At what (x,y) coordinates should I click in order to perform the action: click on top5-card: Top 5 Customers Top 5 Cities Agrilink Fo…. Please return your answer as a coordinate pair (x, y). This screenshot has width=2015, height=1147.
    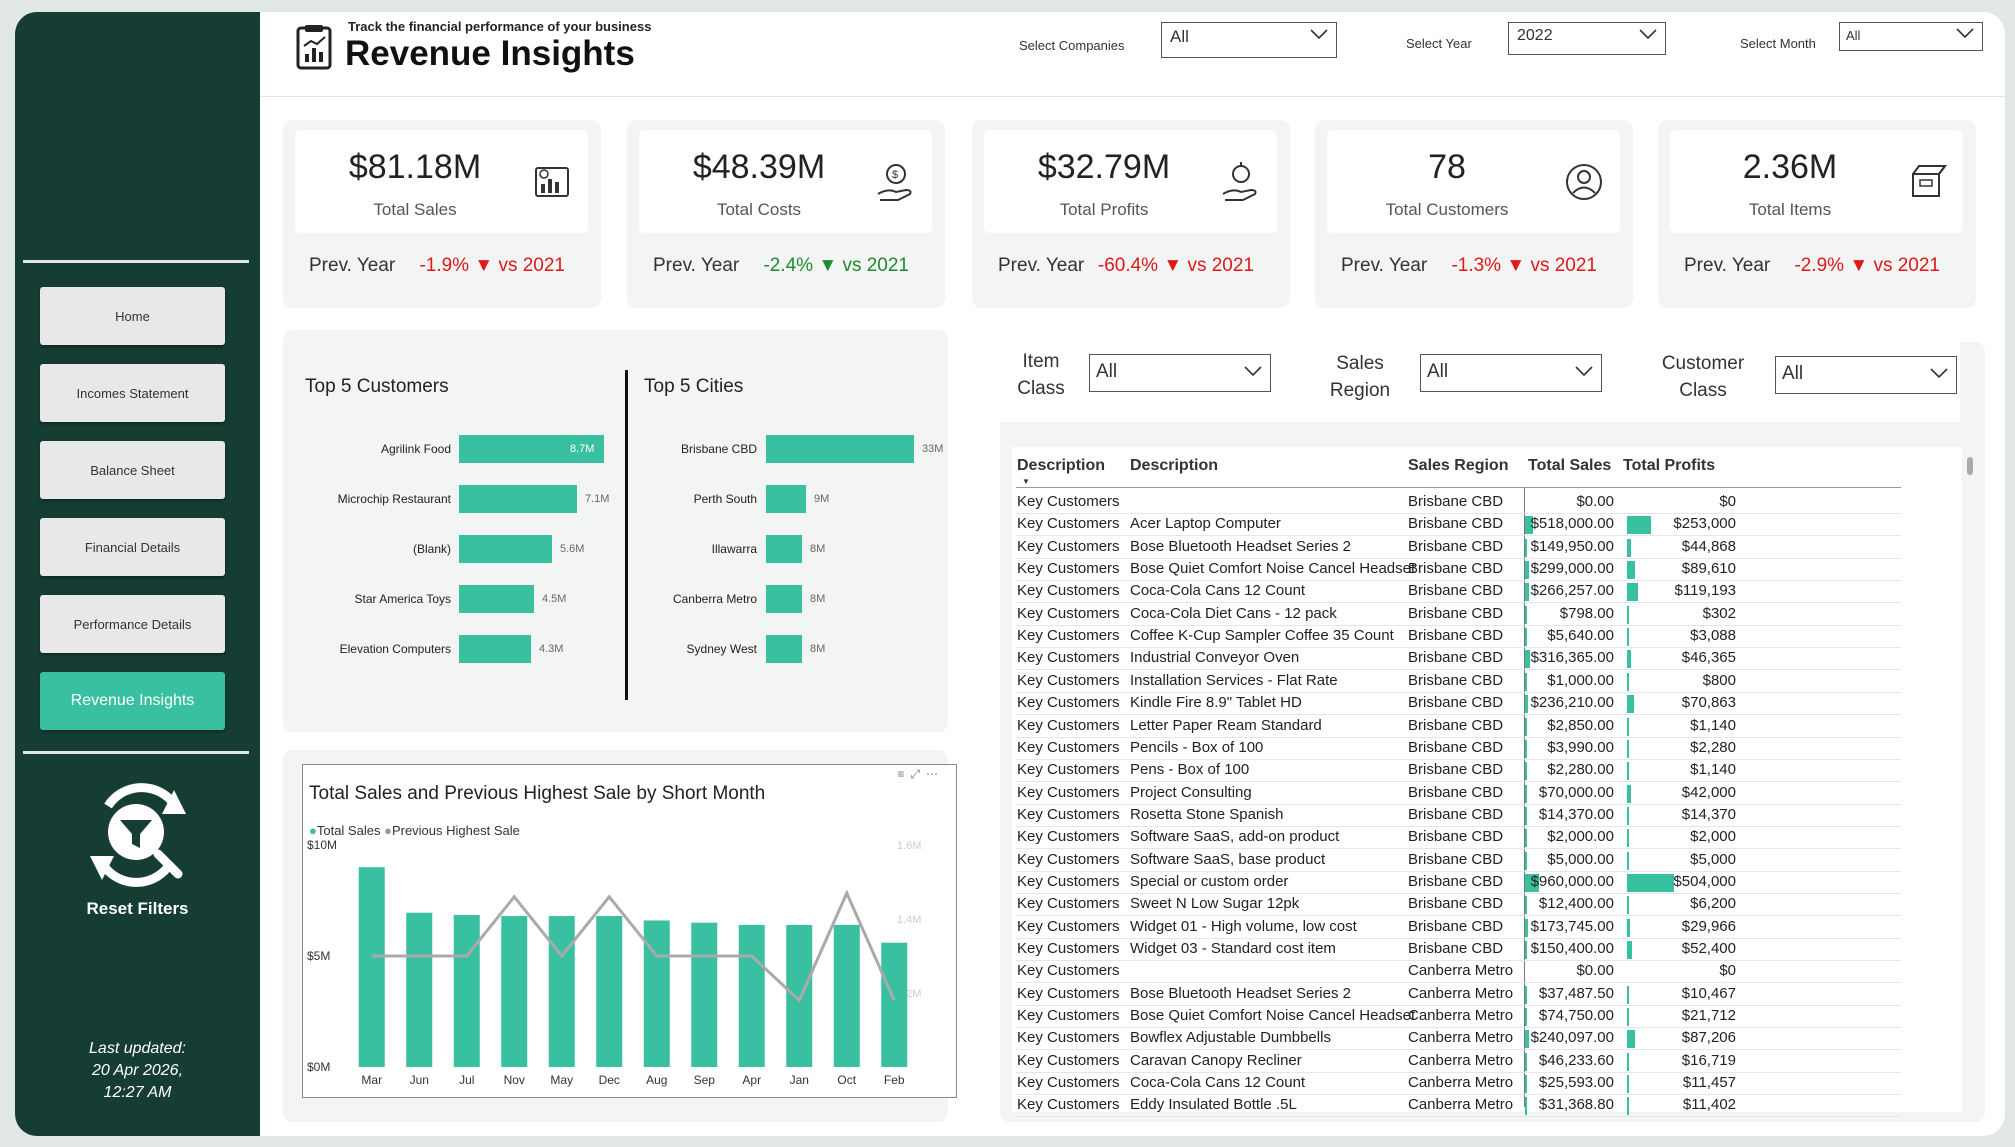
    Looking at the image, I should click on (615, 531).